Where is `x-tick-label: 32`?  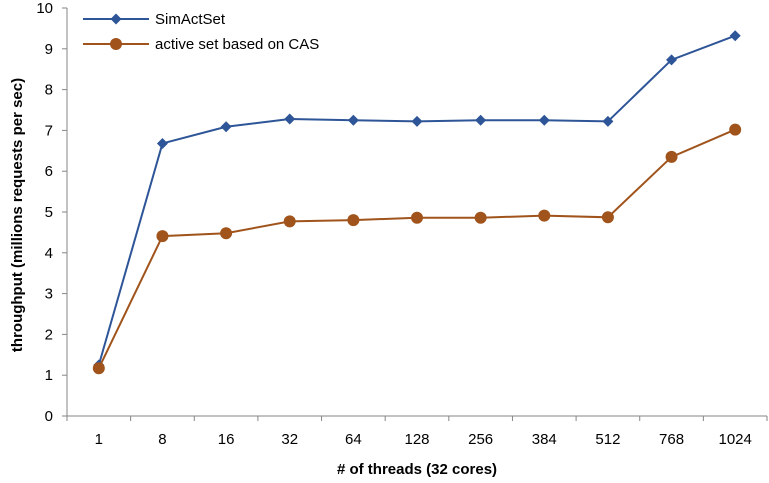
x-tick-label: 32 is located at coordinates (289, 439).